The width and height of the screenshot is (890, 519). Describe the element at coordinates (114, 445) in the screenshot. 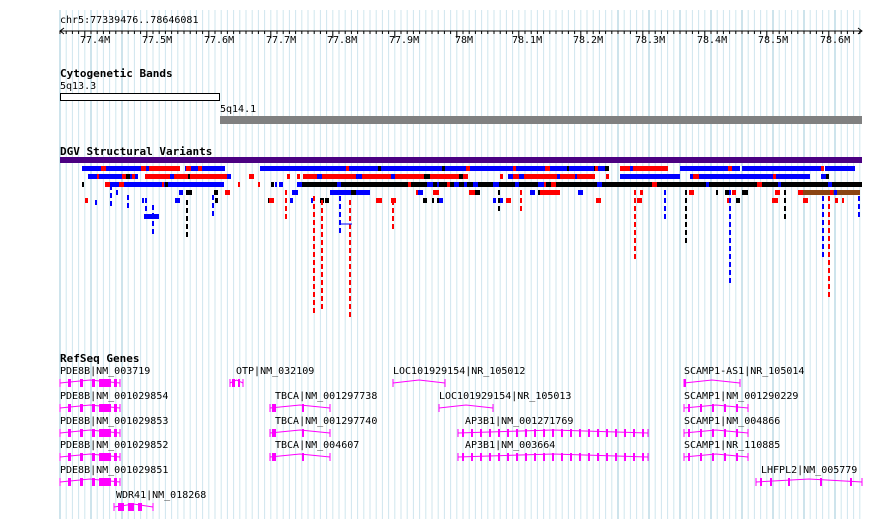

I see `gene-label: PDE8B|NM_001029852` at that location.